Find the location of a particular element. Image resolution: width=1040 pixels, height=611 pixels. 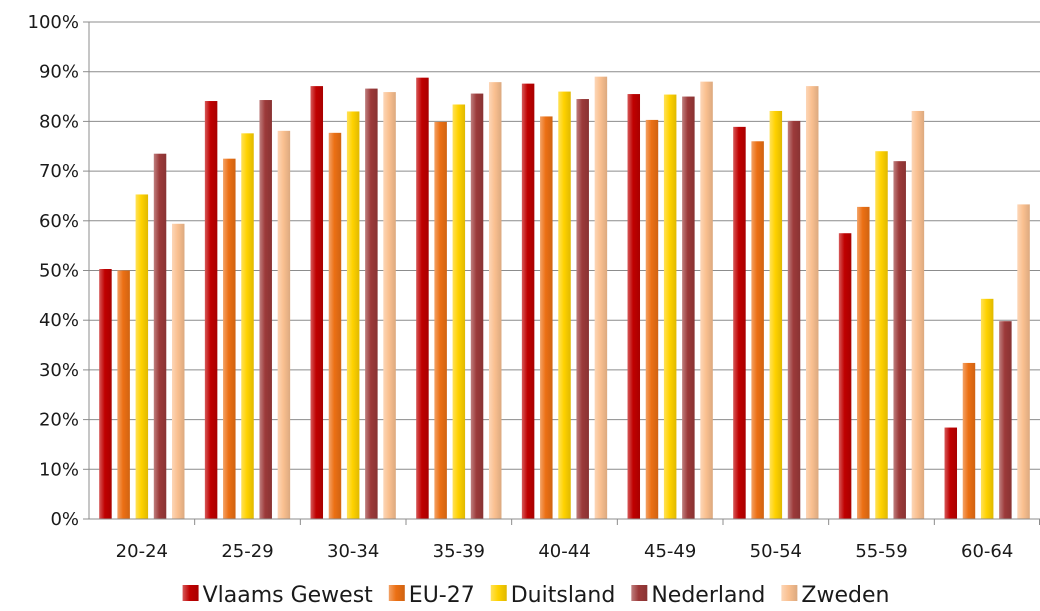

legend-label: Duitsland is located at coordinates (563, 595).